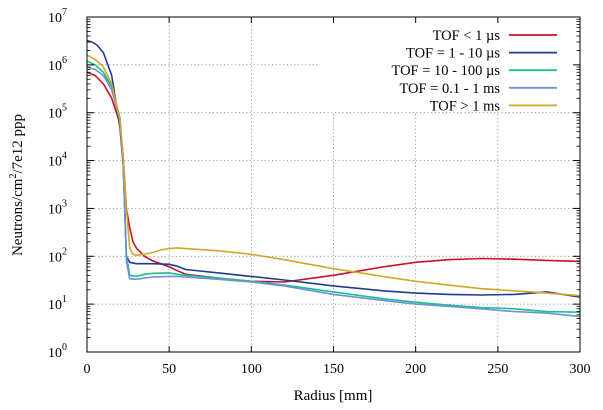  What do you see at coordinates (169, 369) in the screenshot?
I see `x-tick-label: 50` at bounding box center [169, 369].